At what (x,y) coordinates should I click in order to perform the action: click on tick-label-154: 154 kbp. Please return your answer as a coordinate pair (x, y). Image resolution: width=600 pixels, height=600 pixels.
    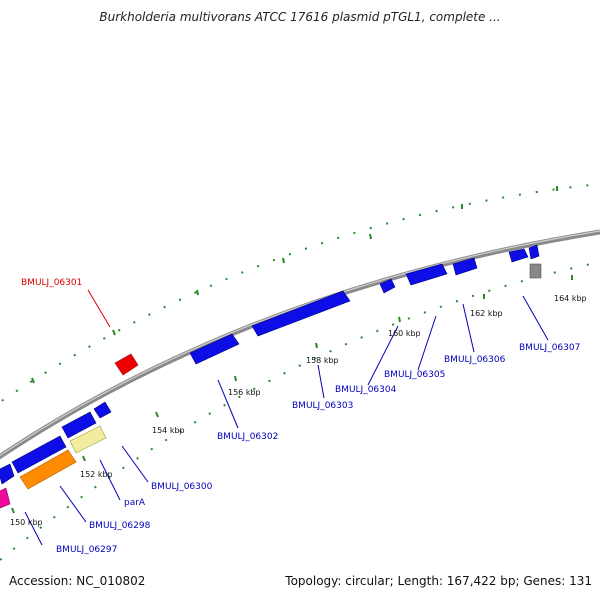
    Looking at the image, I should click on (168, 430).